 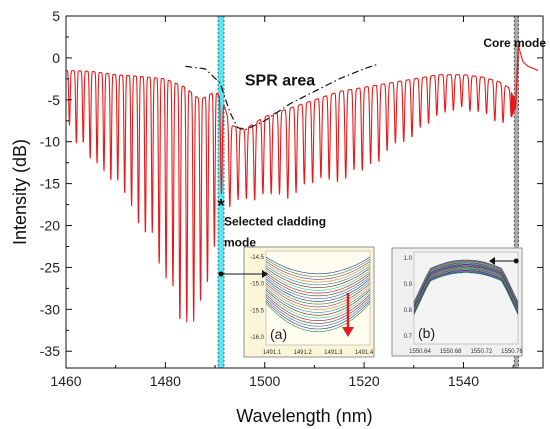 What do you see at coordinates (272, 353) in the screenshot?
I see `inset-a-x-tick: 1491.1` at bounding box center [272, 353].